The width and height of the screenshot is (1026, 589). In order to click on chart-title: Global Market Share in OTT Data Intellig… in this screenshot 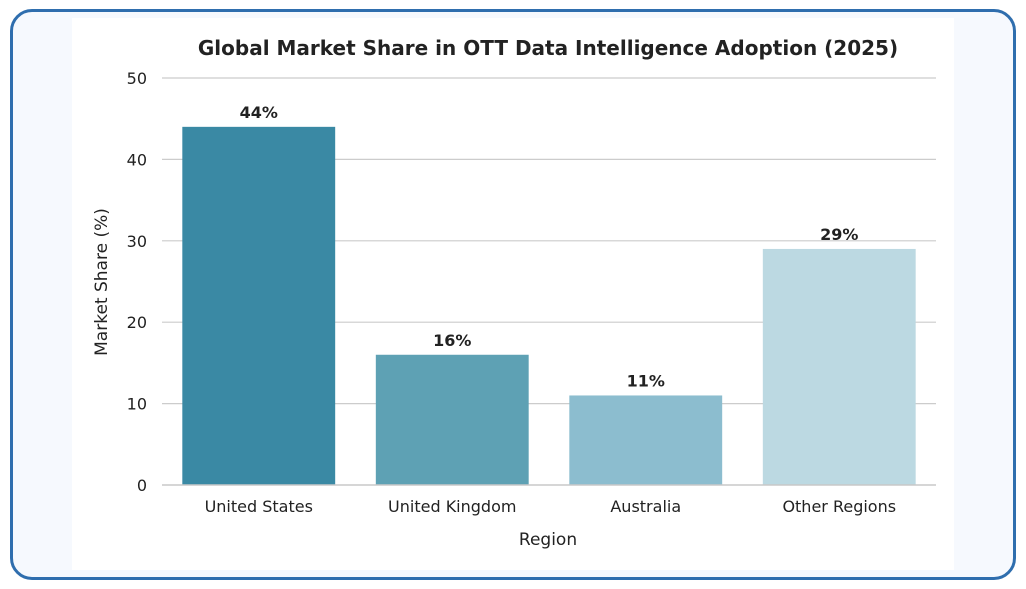, I will do `click(548, 48)`.